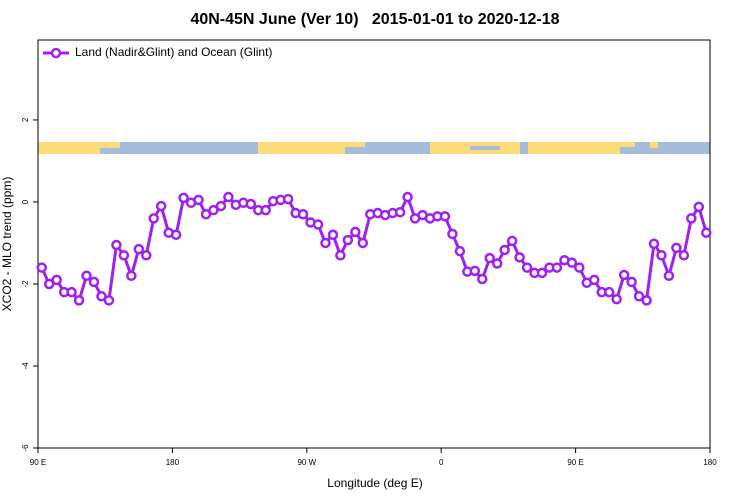  I want to click on y-axis-label: XCO2 - MLO trend (ppm), so click(7, 244).